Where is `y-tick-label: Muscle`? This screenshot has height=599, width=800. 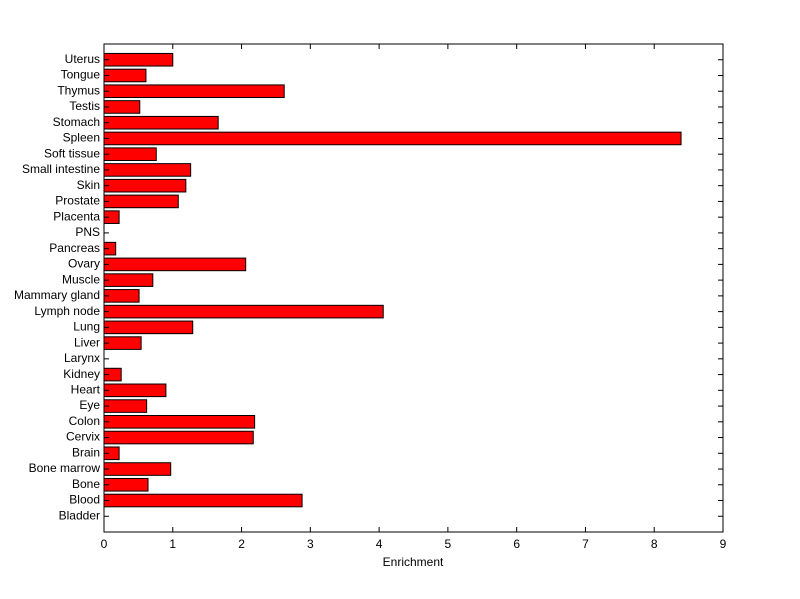
y-tick-label: Muscle is located at coordinates (81, 279).